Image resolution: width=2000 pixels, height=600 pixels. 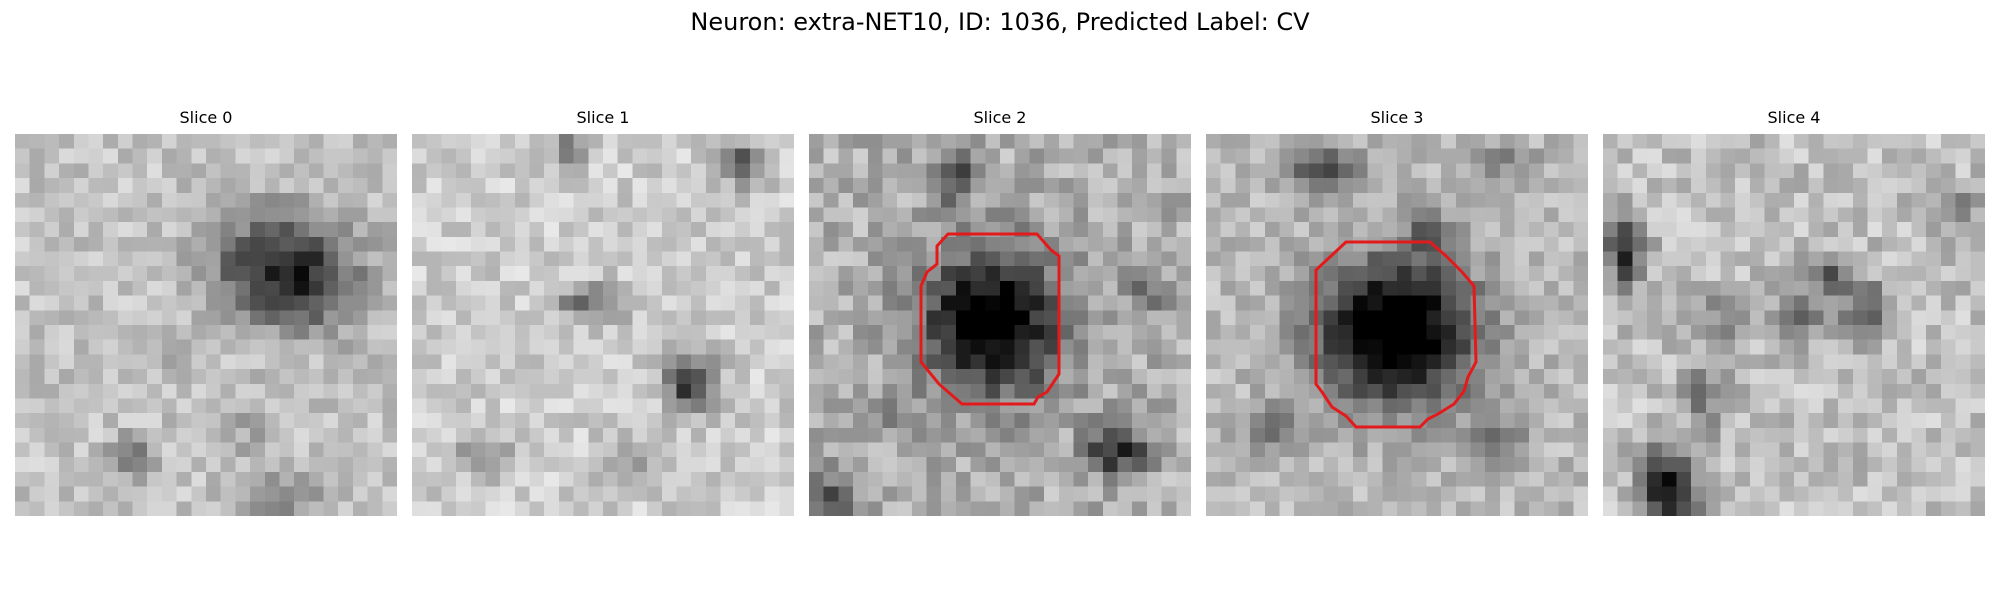 I want to click on slice-title-4: Slice 4, so click(x=1794, y=117).